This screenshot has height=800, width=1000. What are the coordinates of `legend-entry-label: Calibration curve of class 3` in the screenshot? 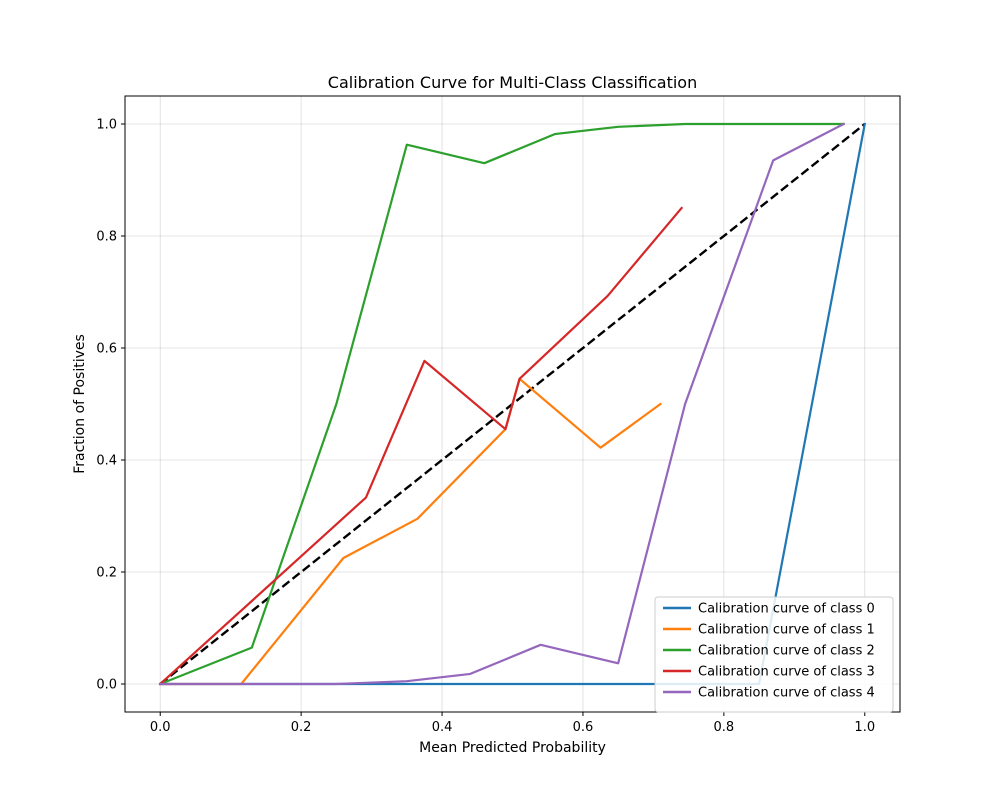 It's located at (786, 672).